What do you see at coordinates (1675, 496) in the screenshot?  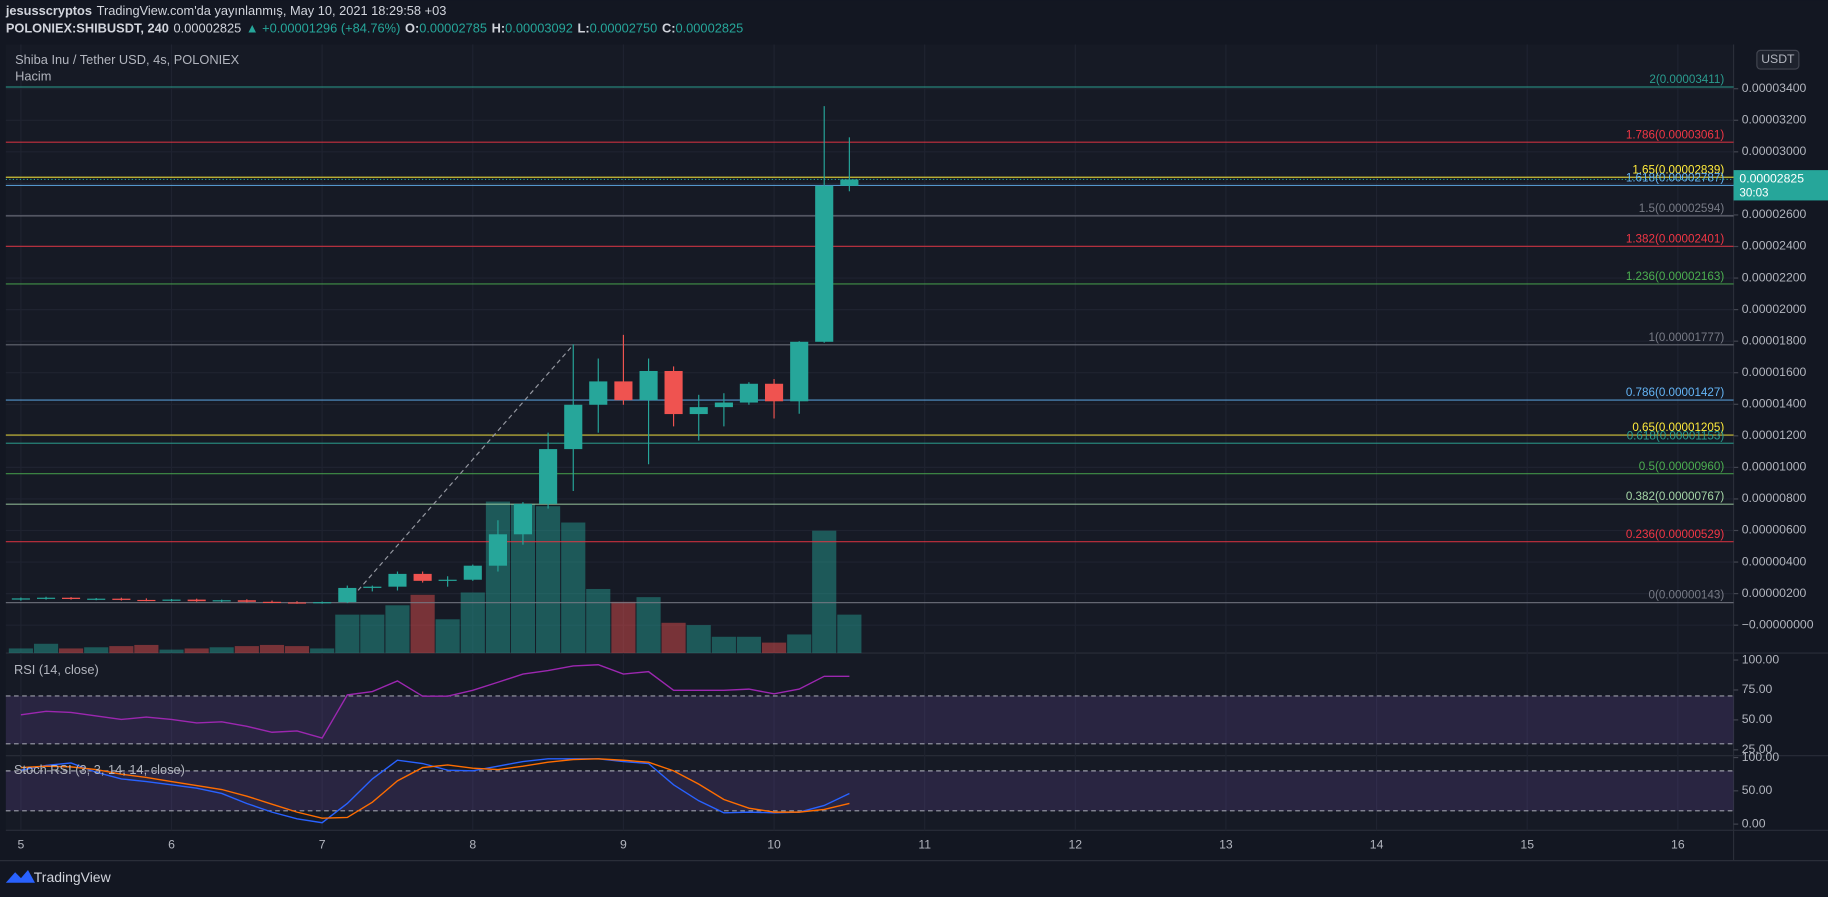 I see `fib-label: 0.382(0.00000767)` at bounding box center [1675, 496].